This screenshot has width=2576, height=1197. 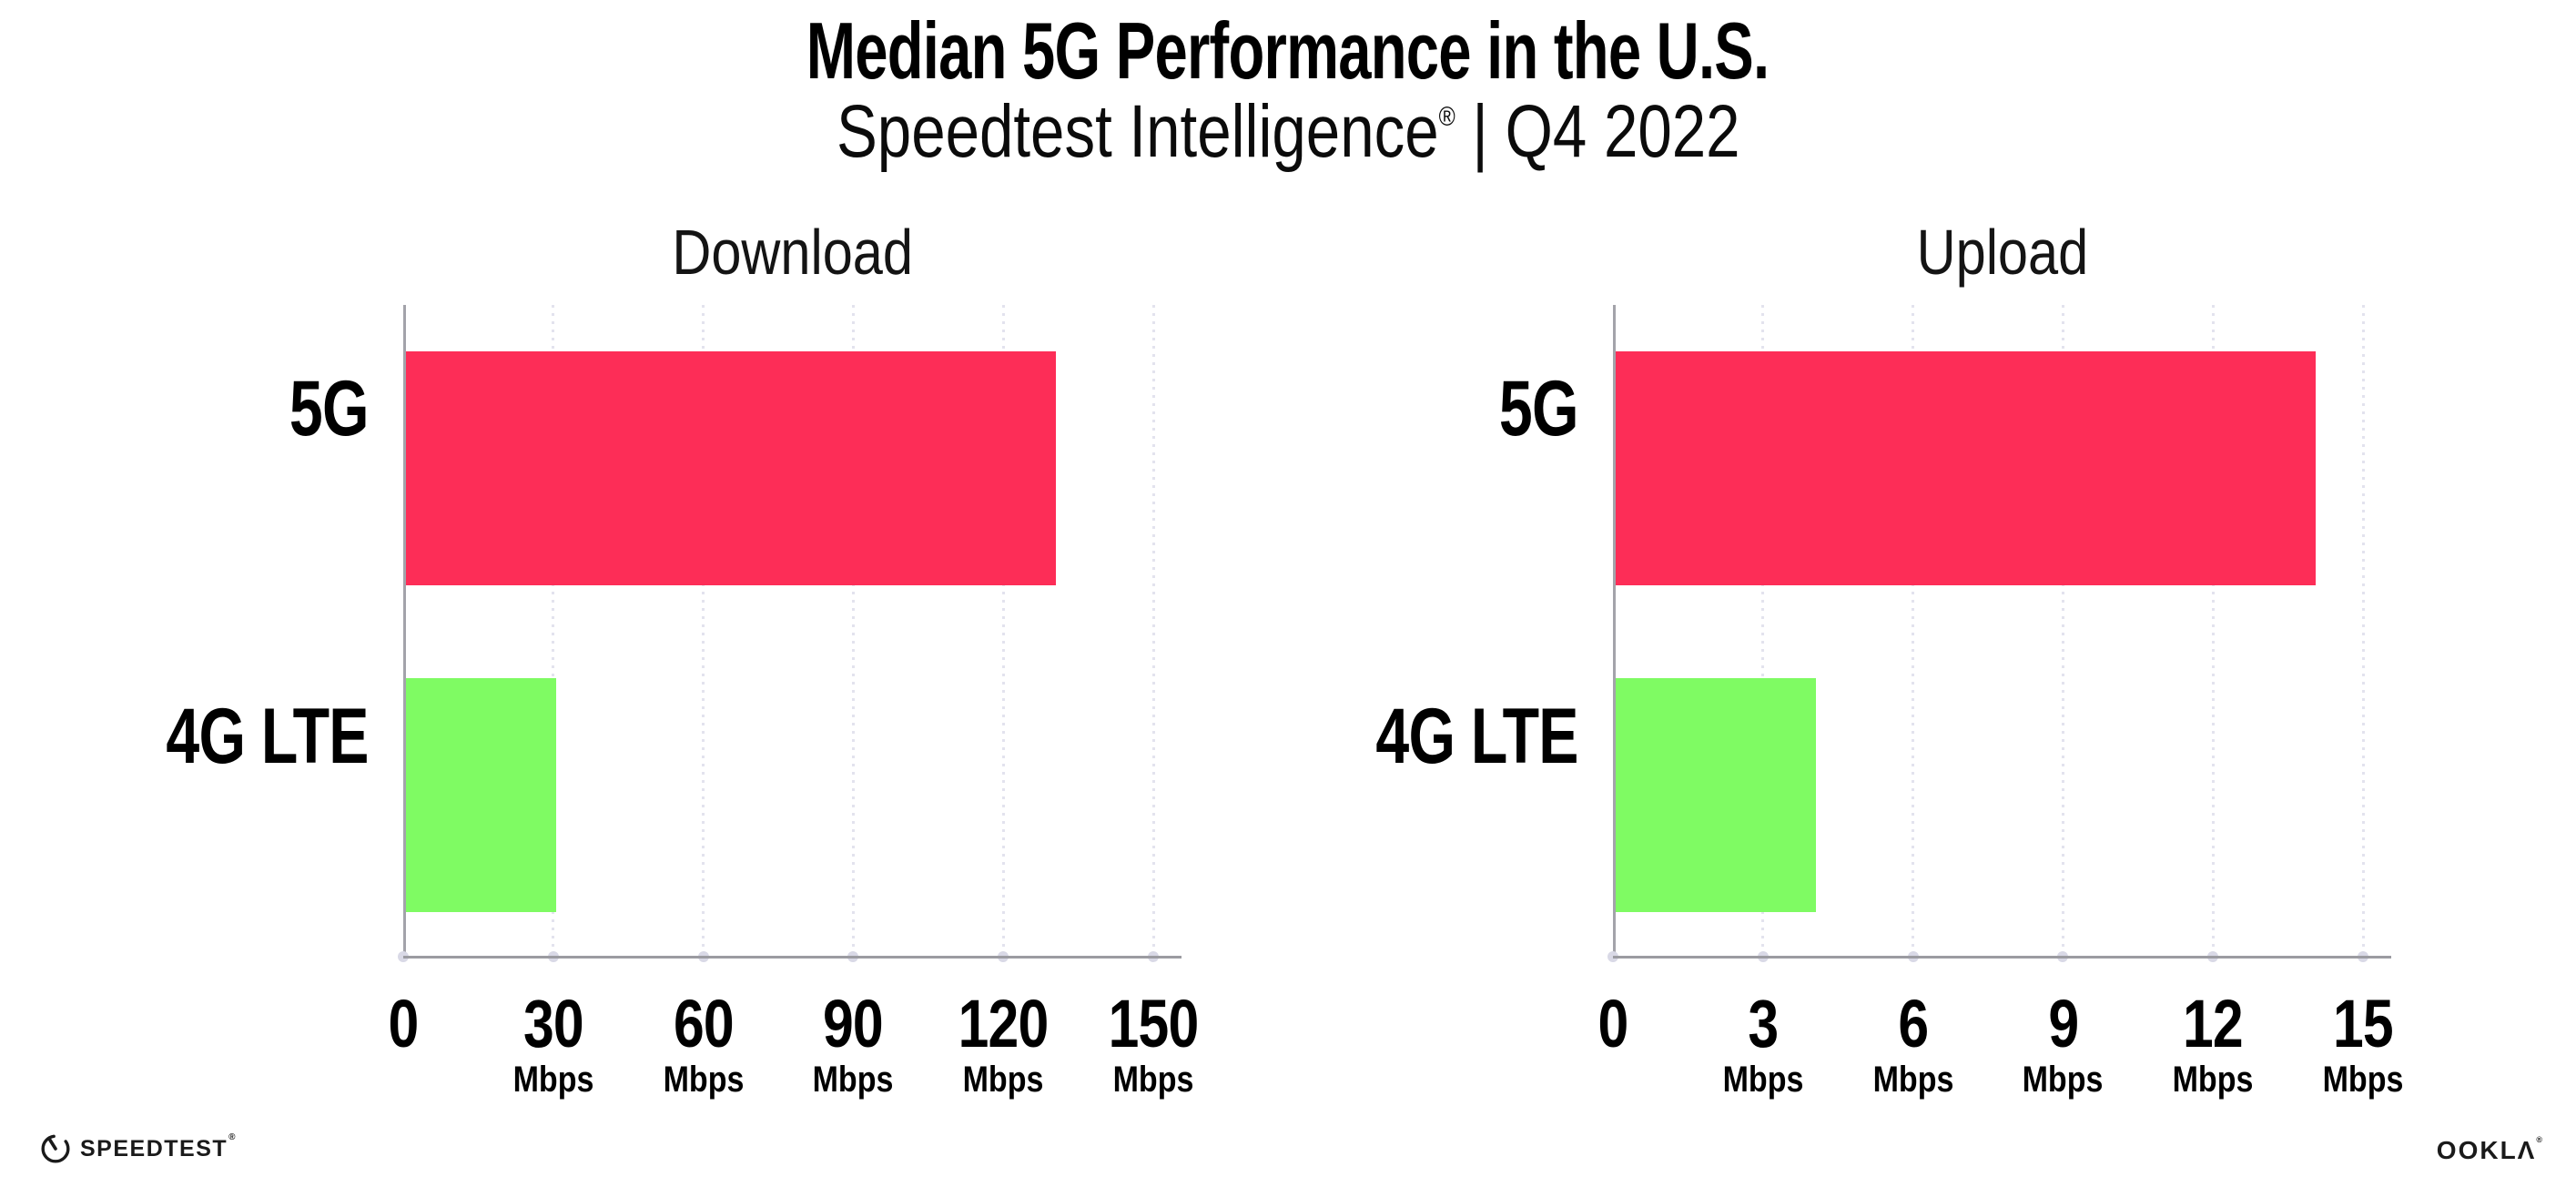 What do you see at coordinates (2213, 1024) in the screenshot?
I see `tick-value: 12` at bounding box center [2213, 1024].